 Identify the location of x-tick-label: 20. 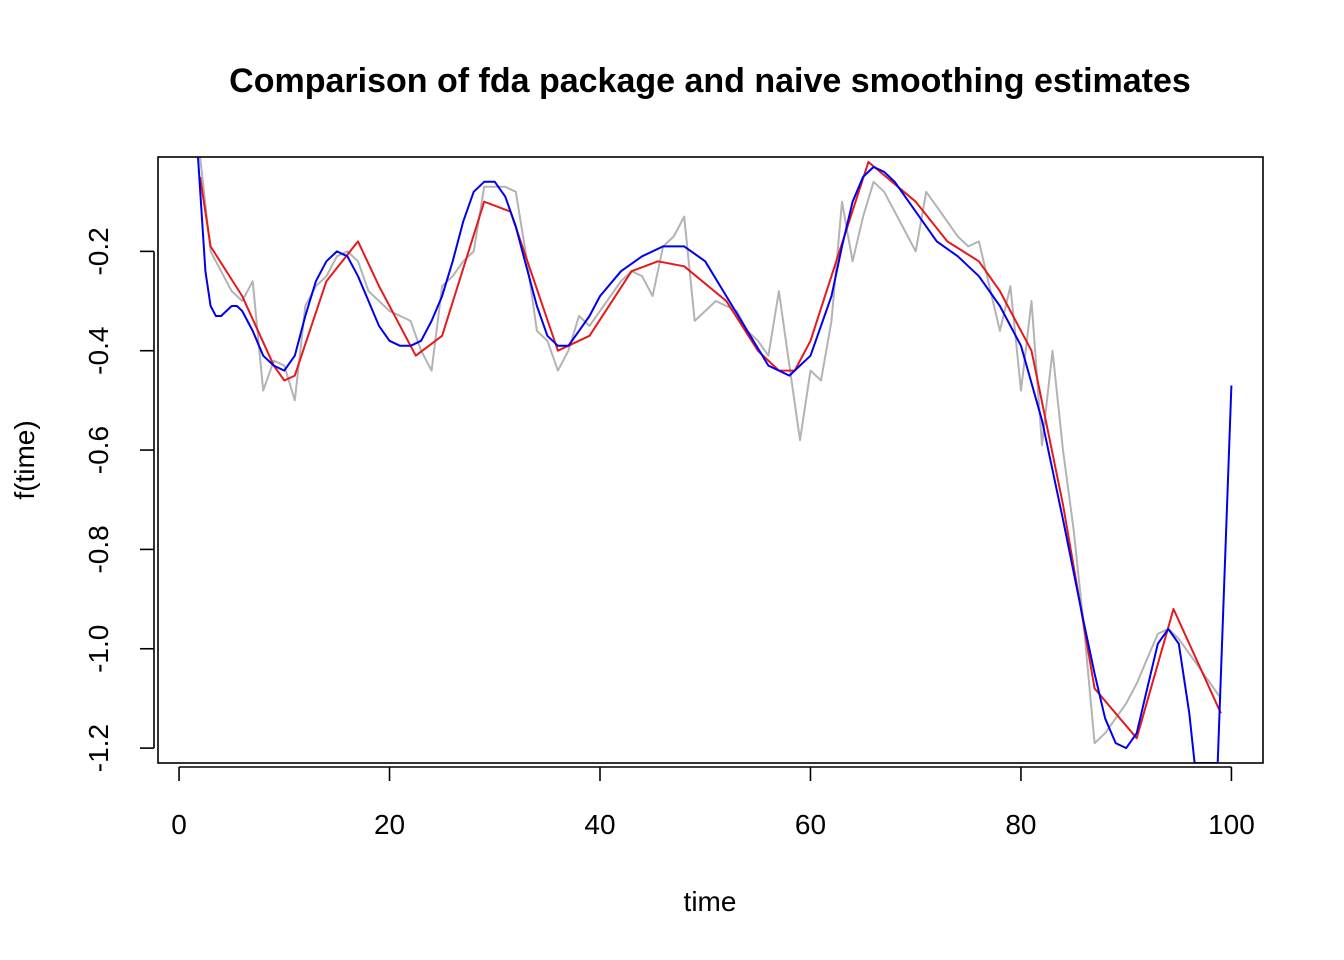
(389, 824).